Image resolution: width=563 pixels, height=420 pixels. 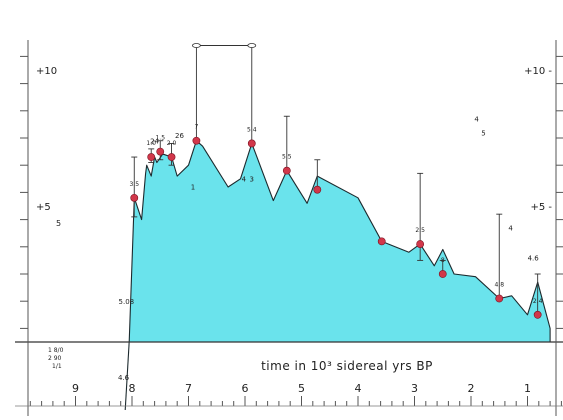 I want to click on y-tick-label-left: +5, so click(x=43, y=207).